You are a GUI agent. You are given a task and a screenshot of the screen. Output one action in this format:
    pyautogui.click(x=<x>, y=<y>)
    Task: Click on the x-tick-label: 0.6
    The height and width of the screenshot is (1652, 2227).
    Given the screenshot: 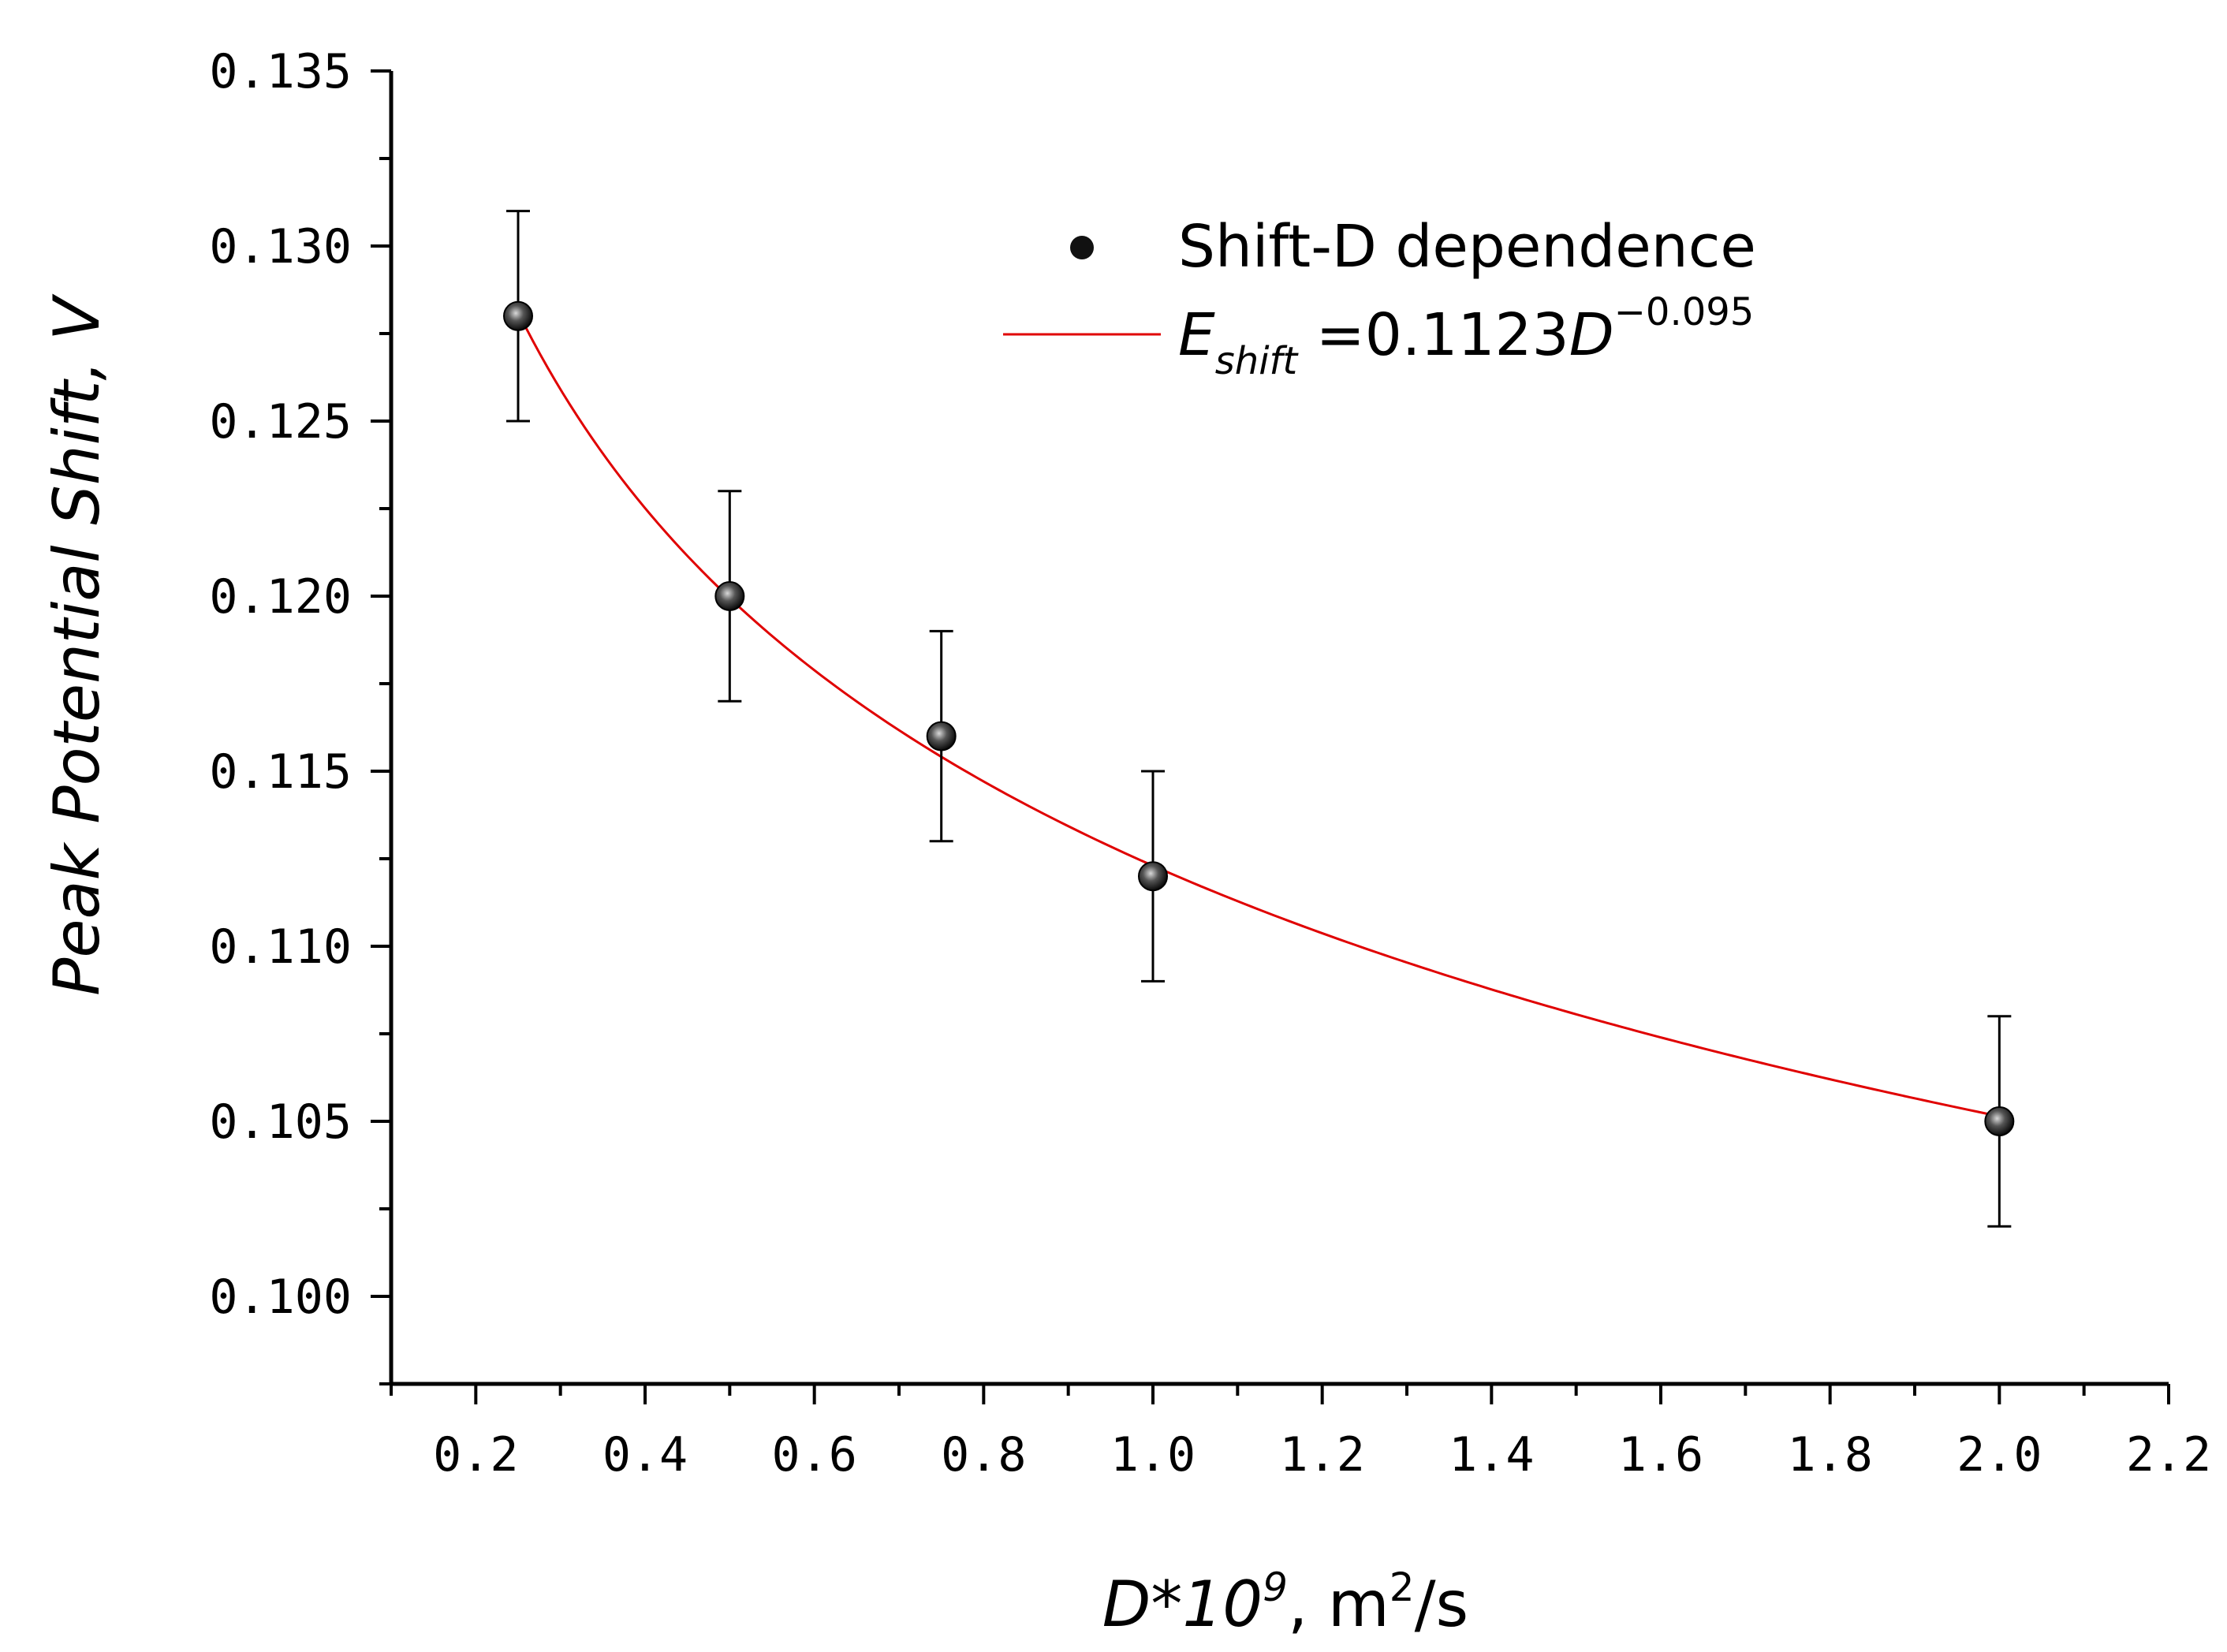 What is the action you would take?
    pyautogui.click(x=813, y=1455)
    